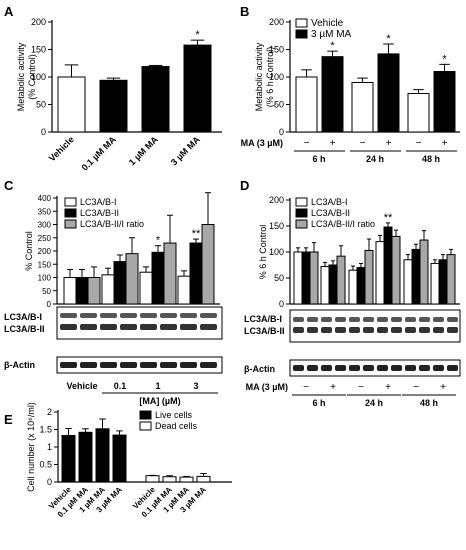 The height and width of the screenshot is (550, 466). What do you see at coordinates (158, 241) in the screenshot?
I see `c-significance-label: *` at bounding box center [158, 241].